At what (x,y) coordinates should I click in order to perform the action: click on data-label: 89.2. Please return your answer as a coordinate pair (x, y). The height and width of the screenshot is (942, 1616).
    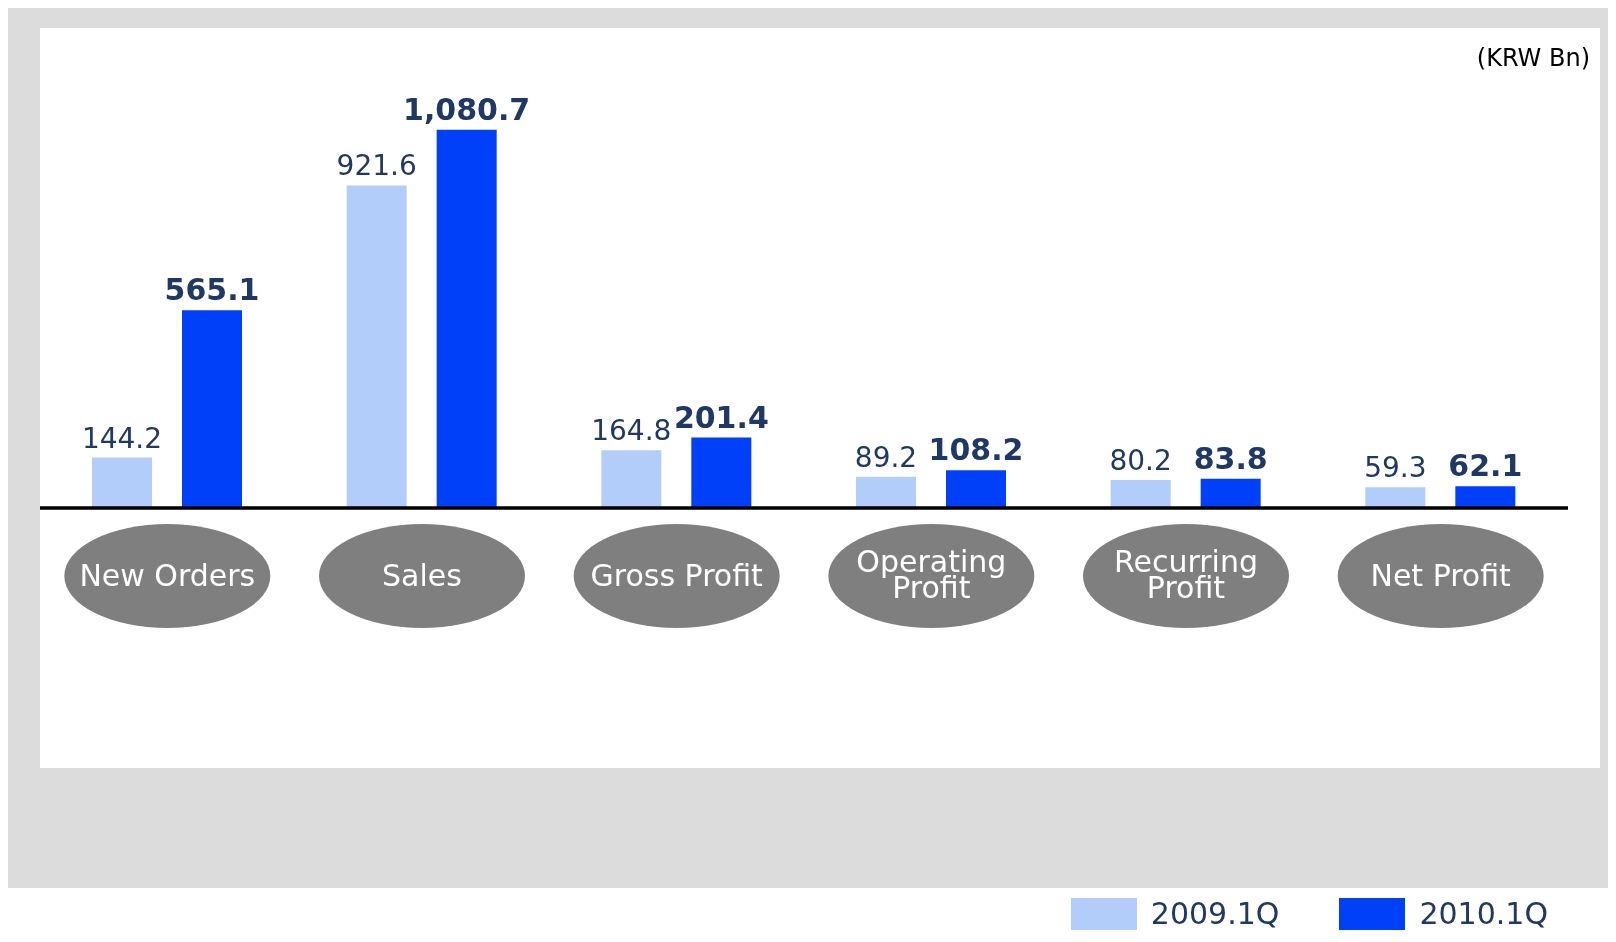
    Looking at the image, I should click on (886, 457).